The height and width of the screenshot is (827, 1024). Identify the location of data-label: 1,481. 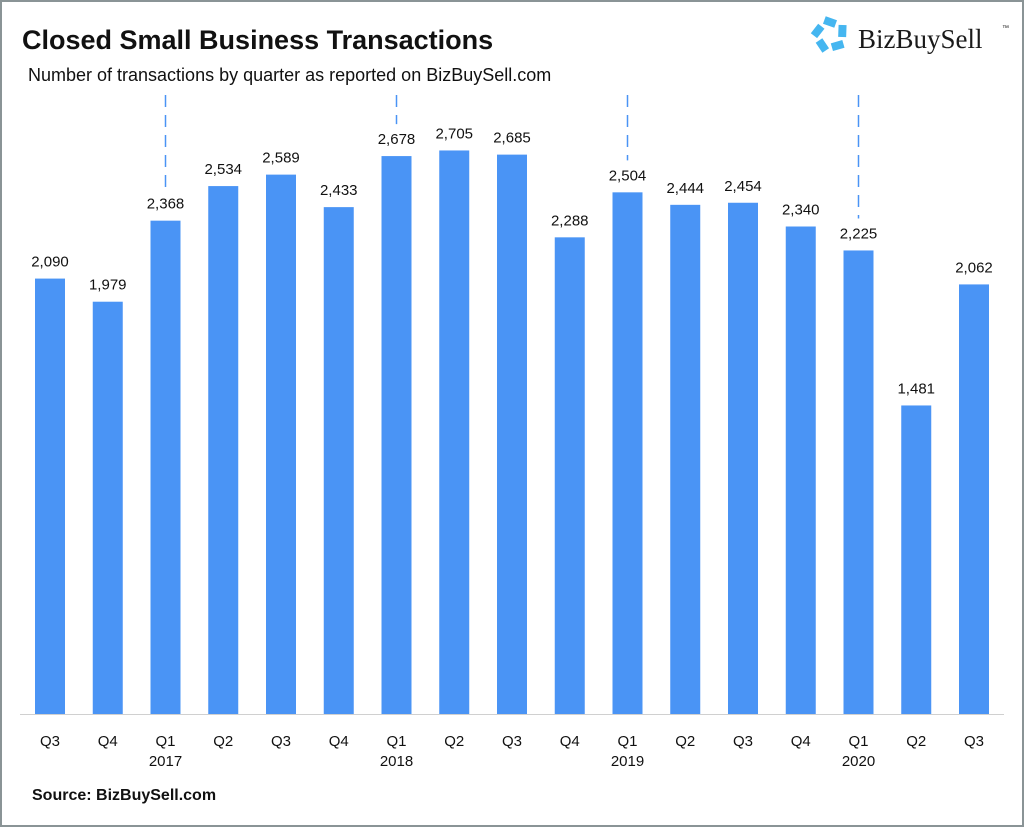
(916, 388).